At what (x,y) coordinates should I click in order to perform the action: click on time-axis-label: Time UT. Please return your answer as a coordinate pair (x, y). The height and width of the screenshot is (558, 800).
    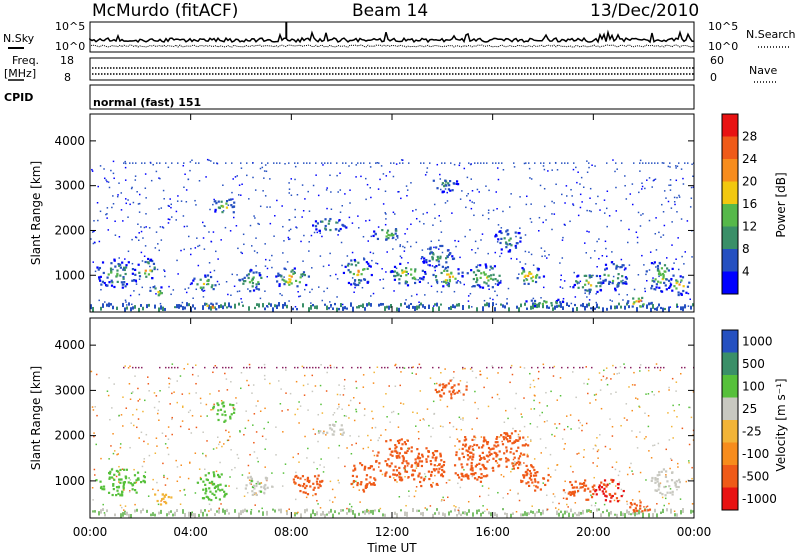
    Looking at the image, I should click on (391, 547).